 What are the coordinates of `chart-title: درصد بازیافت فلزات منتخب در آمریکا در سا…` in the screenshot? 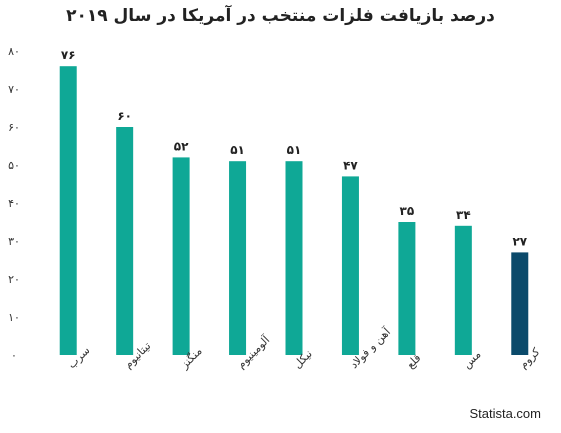 It's located at (280, 16).